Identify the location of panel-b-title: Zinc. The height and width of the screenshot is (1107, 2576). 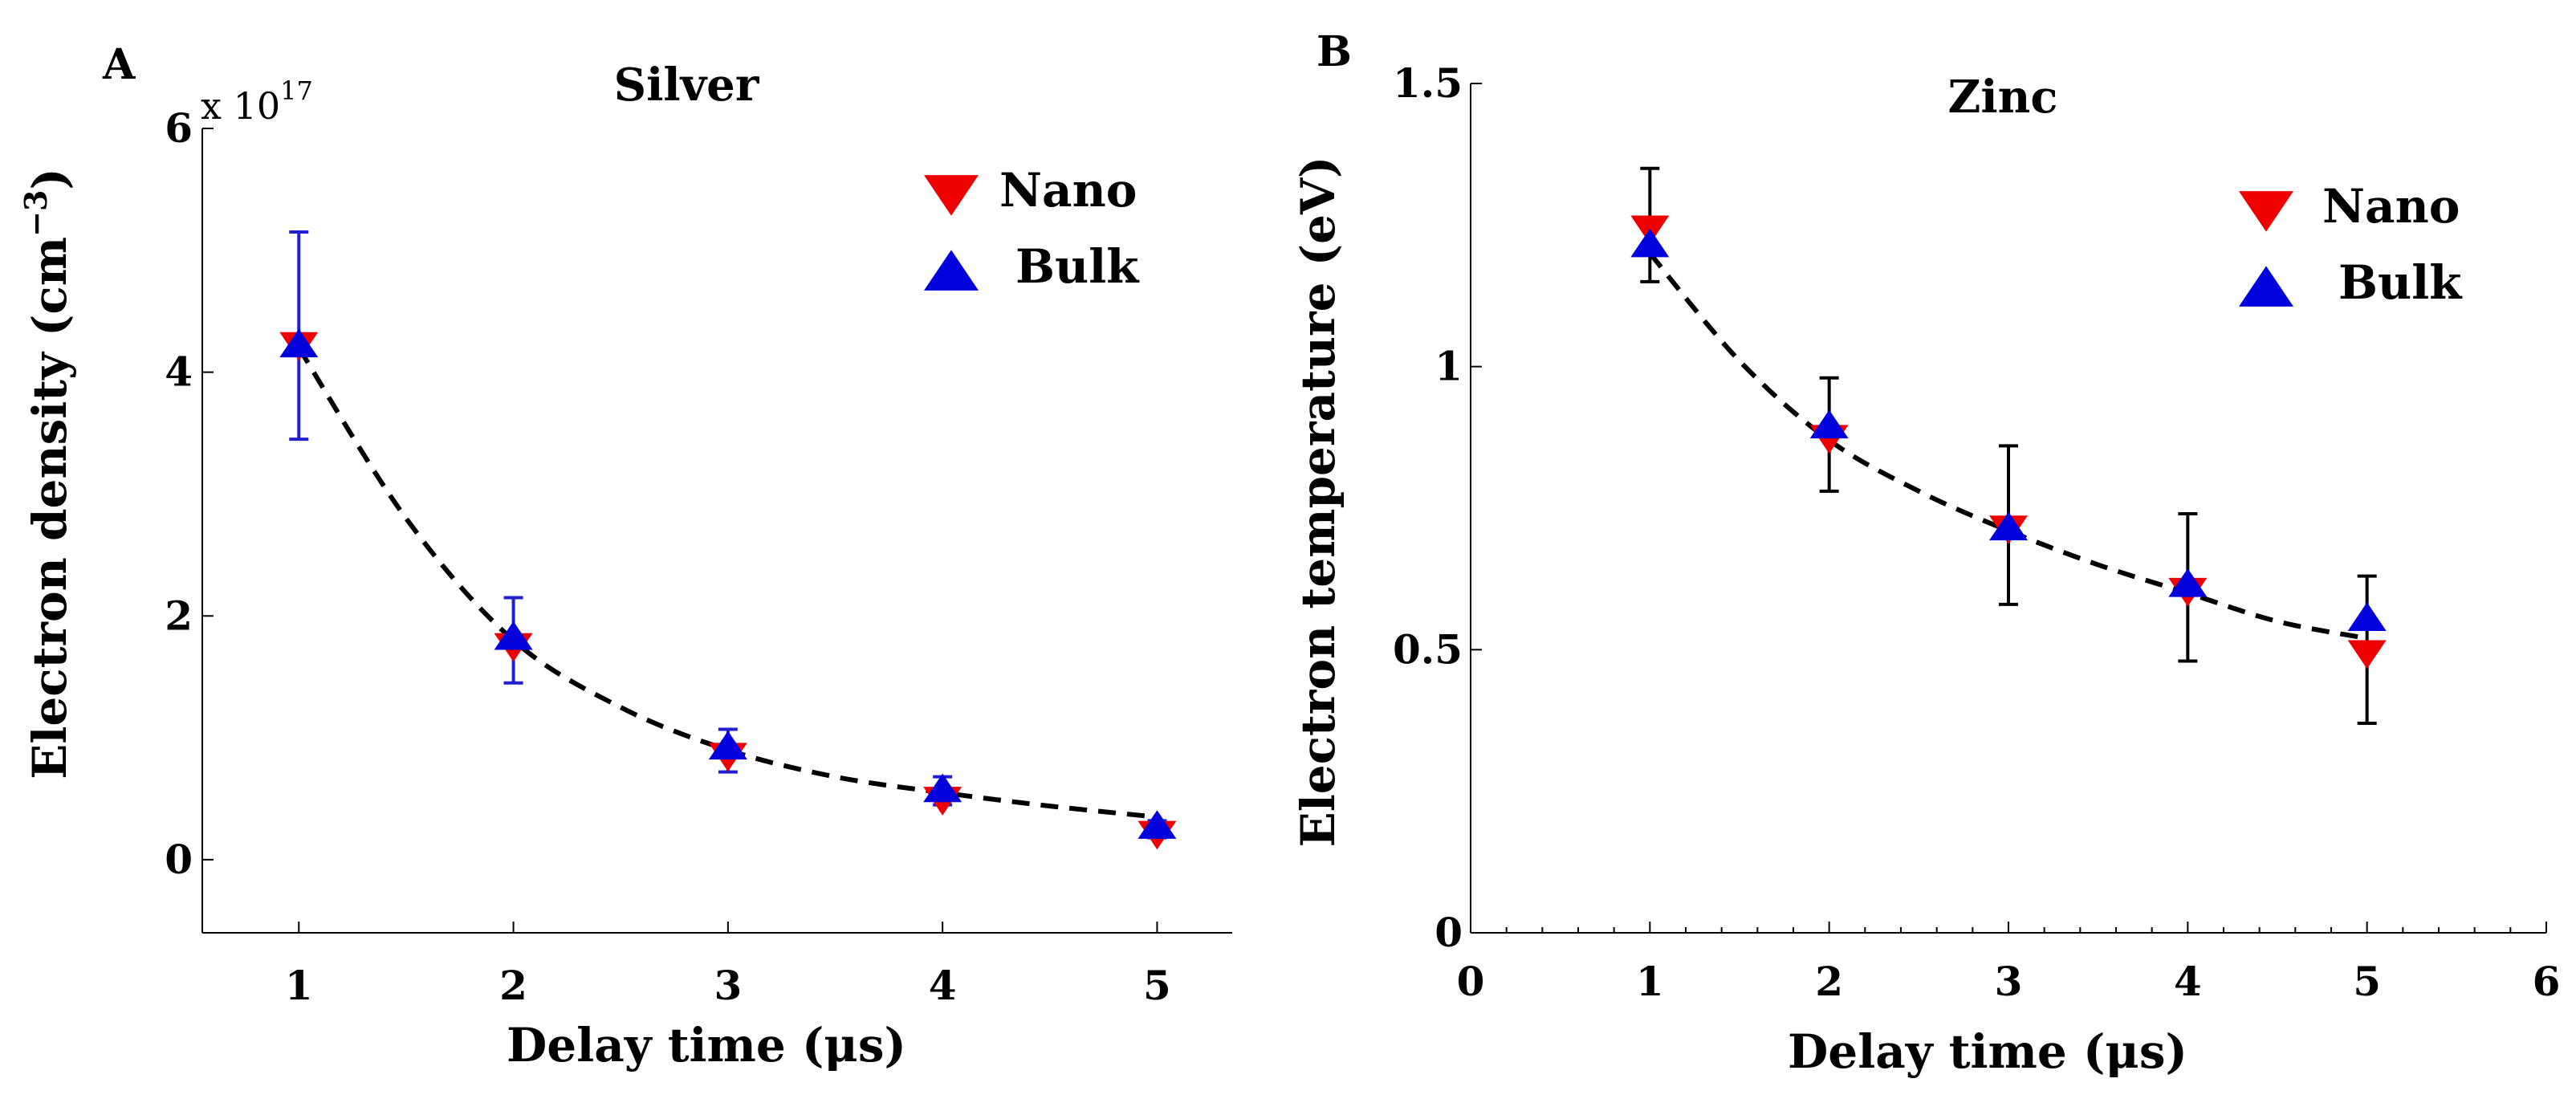
(2003, 97).